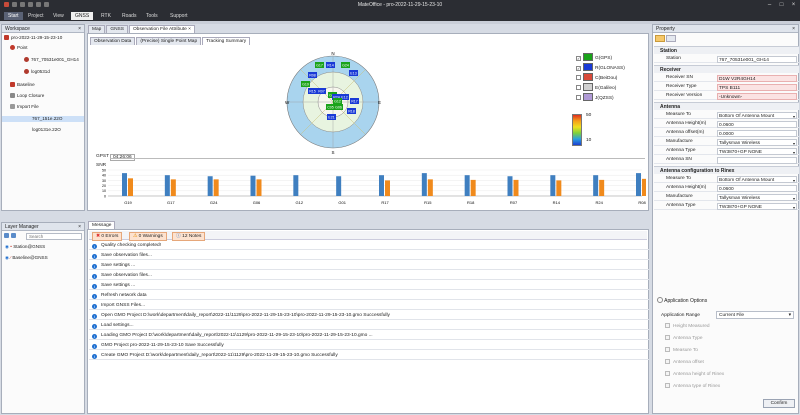  I want to click on menu-roads: Roads, so click(129, 16).